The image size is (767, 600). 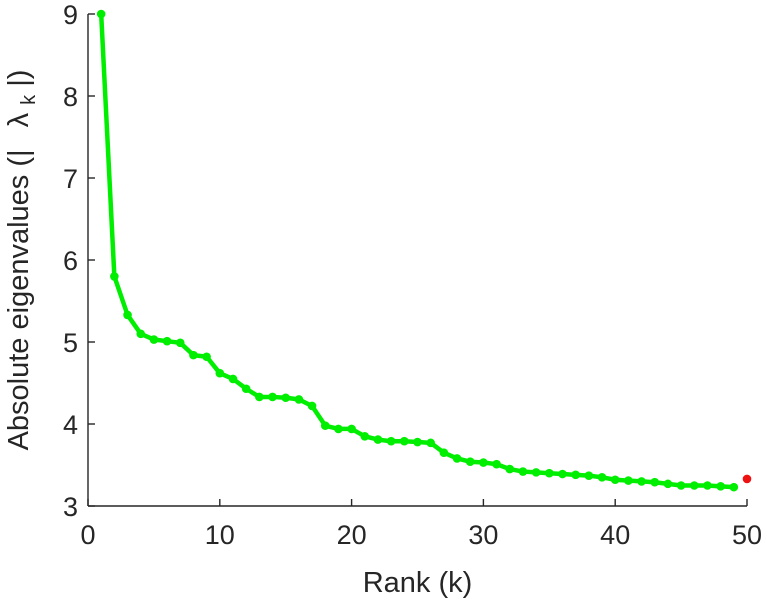 I want to click on y-tick-label: 4, so click(x=70, y=425).